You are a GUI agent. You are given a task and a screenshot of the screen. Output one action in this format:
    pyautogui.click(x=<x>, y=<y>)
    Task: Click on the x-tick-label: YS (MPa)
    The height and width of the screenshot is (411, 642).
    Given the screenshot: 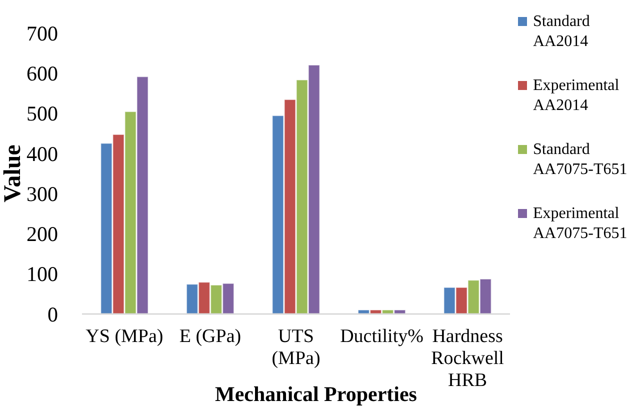 What is the action you would take?
    pyautogui.click(x=125, y=336)
    